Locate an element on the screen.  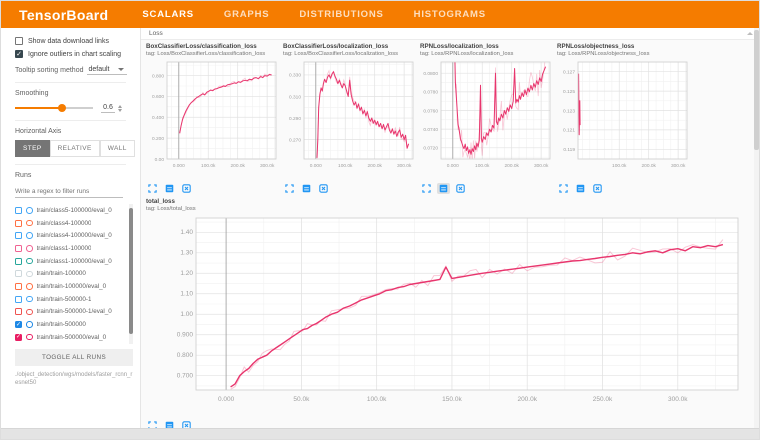
ignore-outliers-row: ✓ Ignore outliers in chart scaling is located at coordinates (77, 54).